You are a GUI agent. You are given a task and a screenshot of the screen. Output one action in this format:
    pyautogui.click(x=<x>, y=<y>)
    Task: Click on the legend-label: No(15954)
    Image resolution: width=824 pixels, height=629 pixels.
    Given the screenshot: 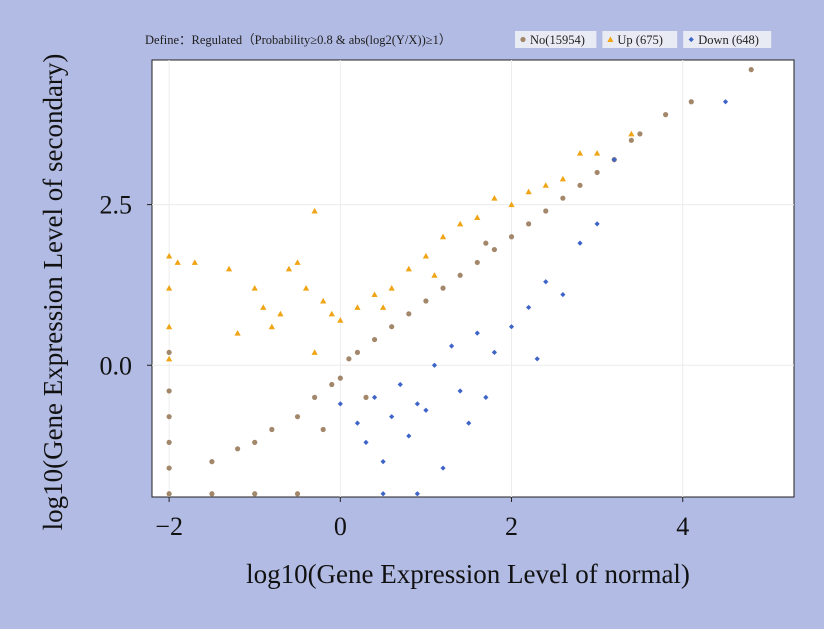 What is the action you would take?
    pyautogui.click(x=557, y=40)
    